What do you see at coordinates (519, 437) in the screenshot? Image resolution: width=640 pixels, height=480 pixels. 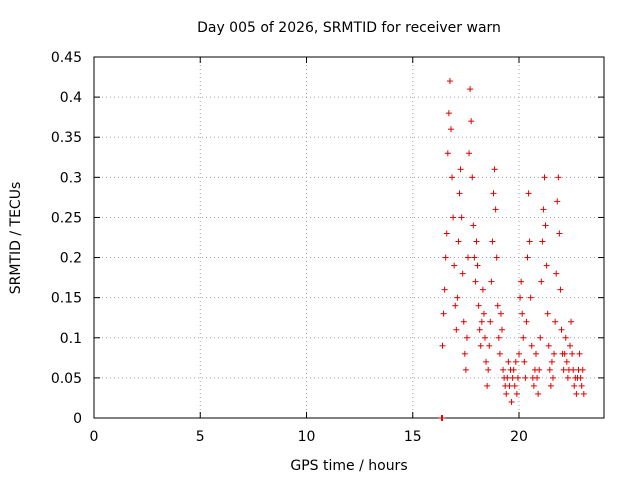 I see `x-tick-label: 20` at bounding box center [519, 437].